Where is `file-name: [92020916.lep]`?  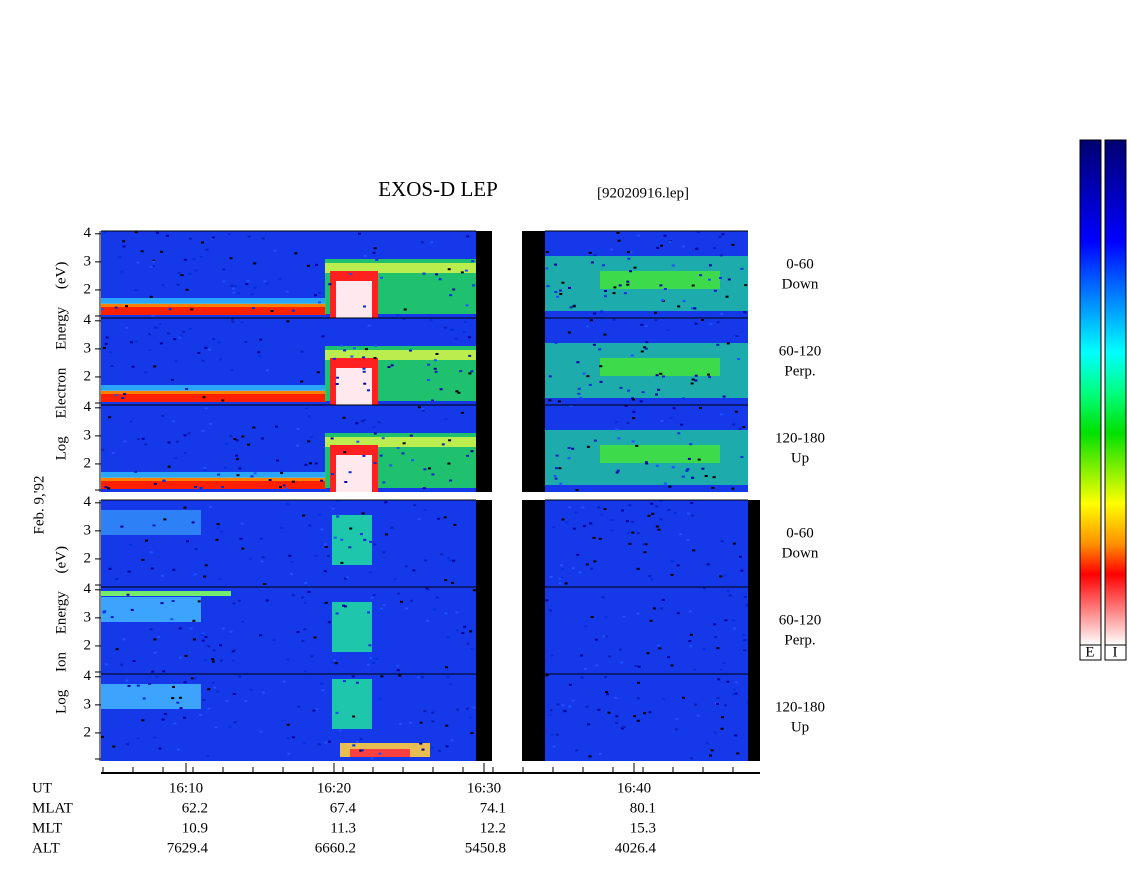
file-name: [92020916.lep] is located at coordinates (643, 193).